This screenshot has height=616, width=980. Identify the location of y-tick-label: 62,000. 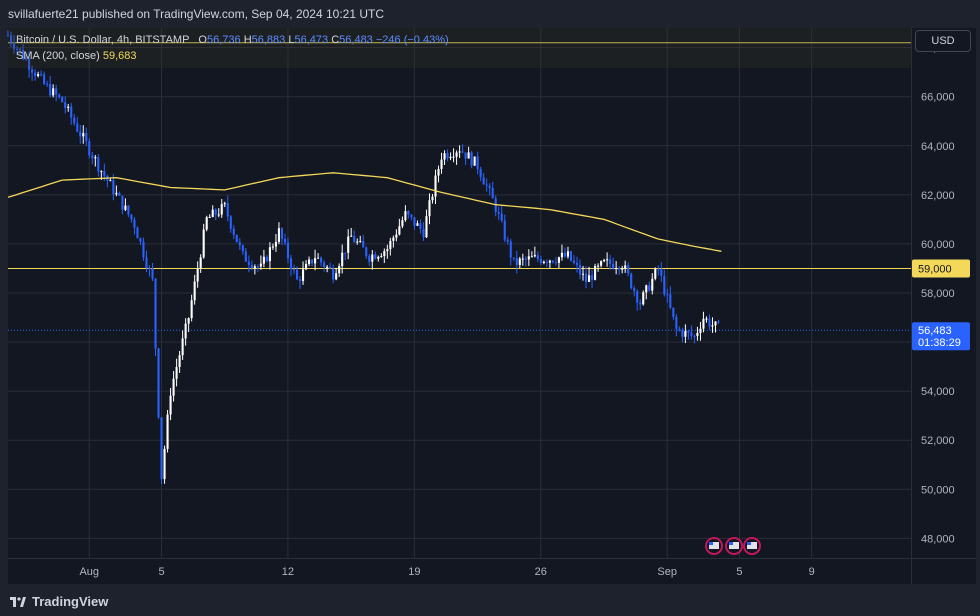
(938, 196).